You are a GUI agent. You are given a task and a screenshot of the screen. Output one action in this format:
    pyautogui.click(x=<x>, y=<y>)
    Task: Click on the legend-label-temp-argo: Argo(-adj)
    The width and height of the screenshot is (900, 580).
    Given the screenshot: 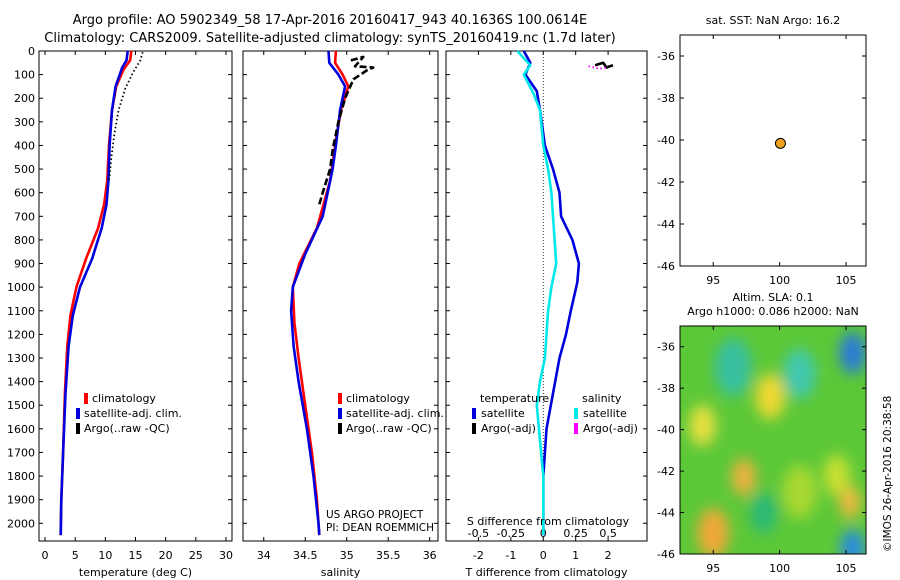 What is the action you would take?
    pyautogui.click(x=508, y=428)
    